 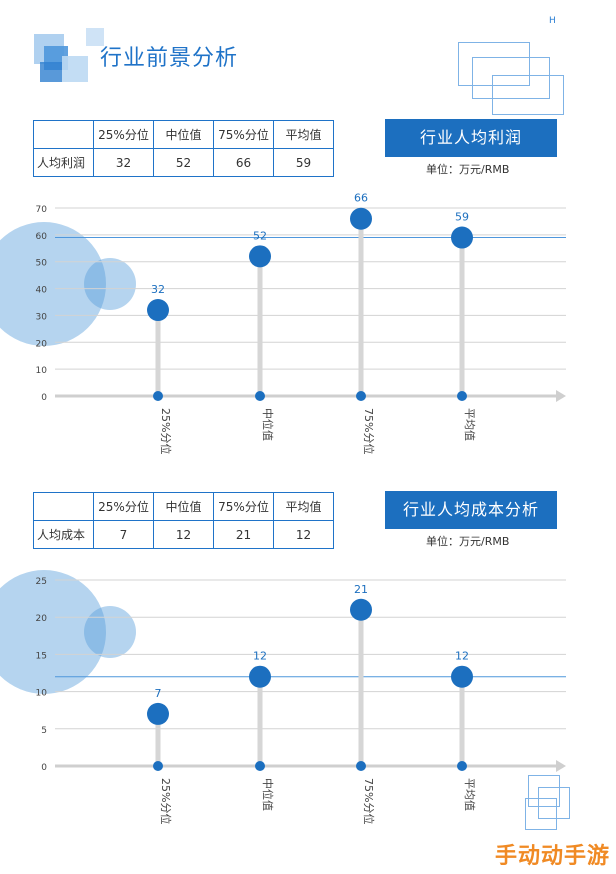 What do you see at coordinates (468, 169) in the screenshot?
I see `profit-unit: 单位：万元/RMB` at bounding box center [468, 169].